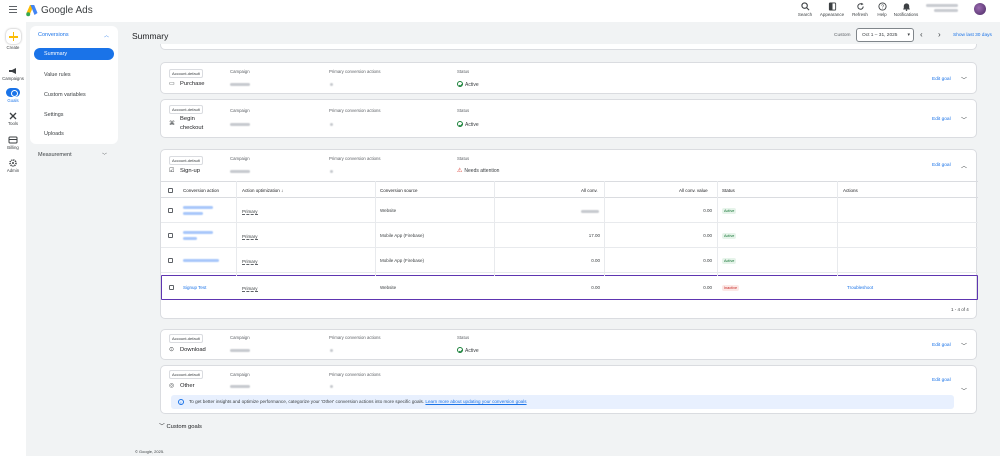 The image size is (1000, 456). What do you see at coordinates (980, 9) in the screenshot?
I see `avatar` at bounding box center [980, 9].